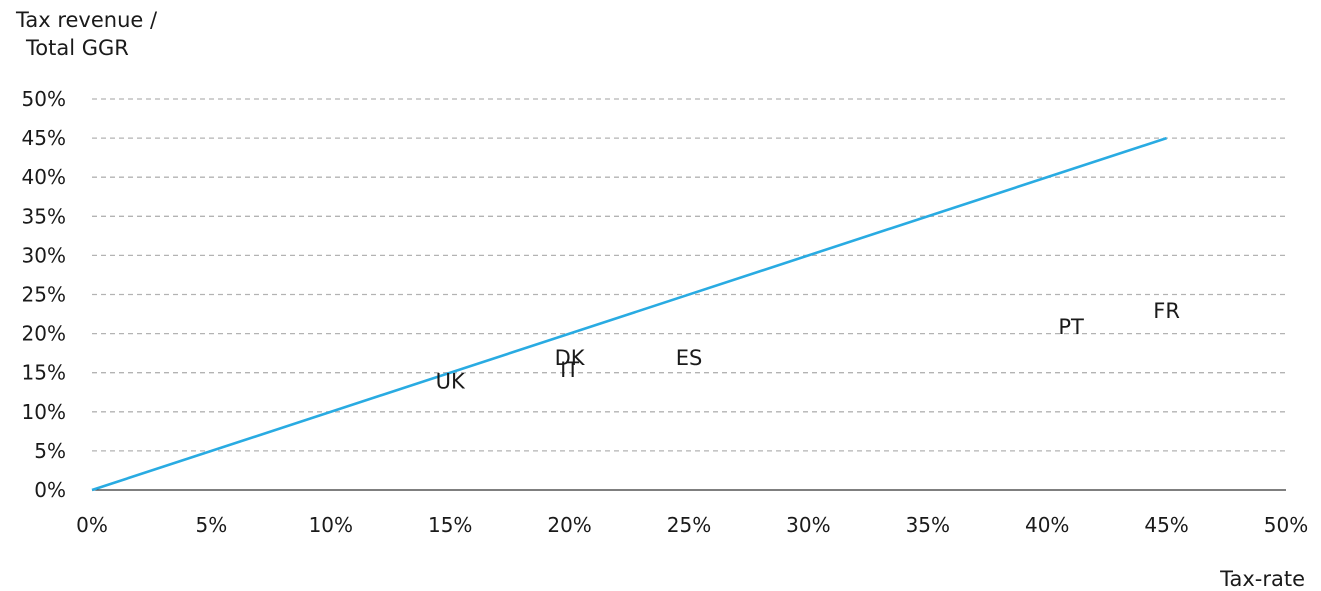 The width and height of the screenshot is (1321, 591). I want to click on point-label-fr: FR, so click(1166, 311).